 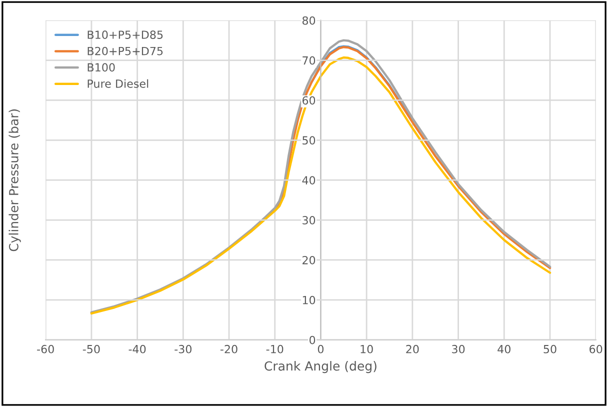 I want to click on x-tick-label: 20, so click(x=412, y=349).